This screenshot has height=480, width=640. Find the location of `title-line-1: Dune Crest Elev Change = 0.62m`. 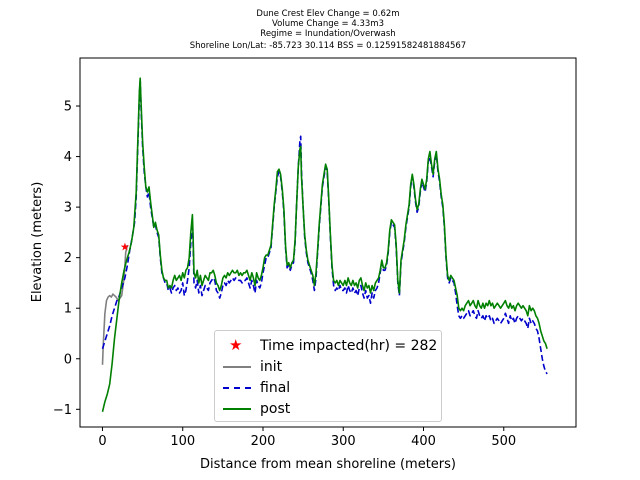

title-line-1: Dune Crest Elev Change = 0.62m is located at coordinates (328, 14).